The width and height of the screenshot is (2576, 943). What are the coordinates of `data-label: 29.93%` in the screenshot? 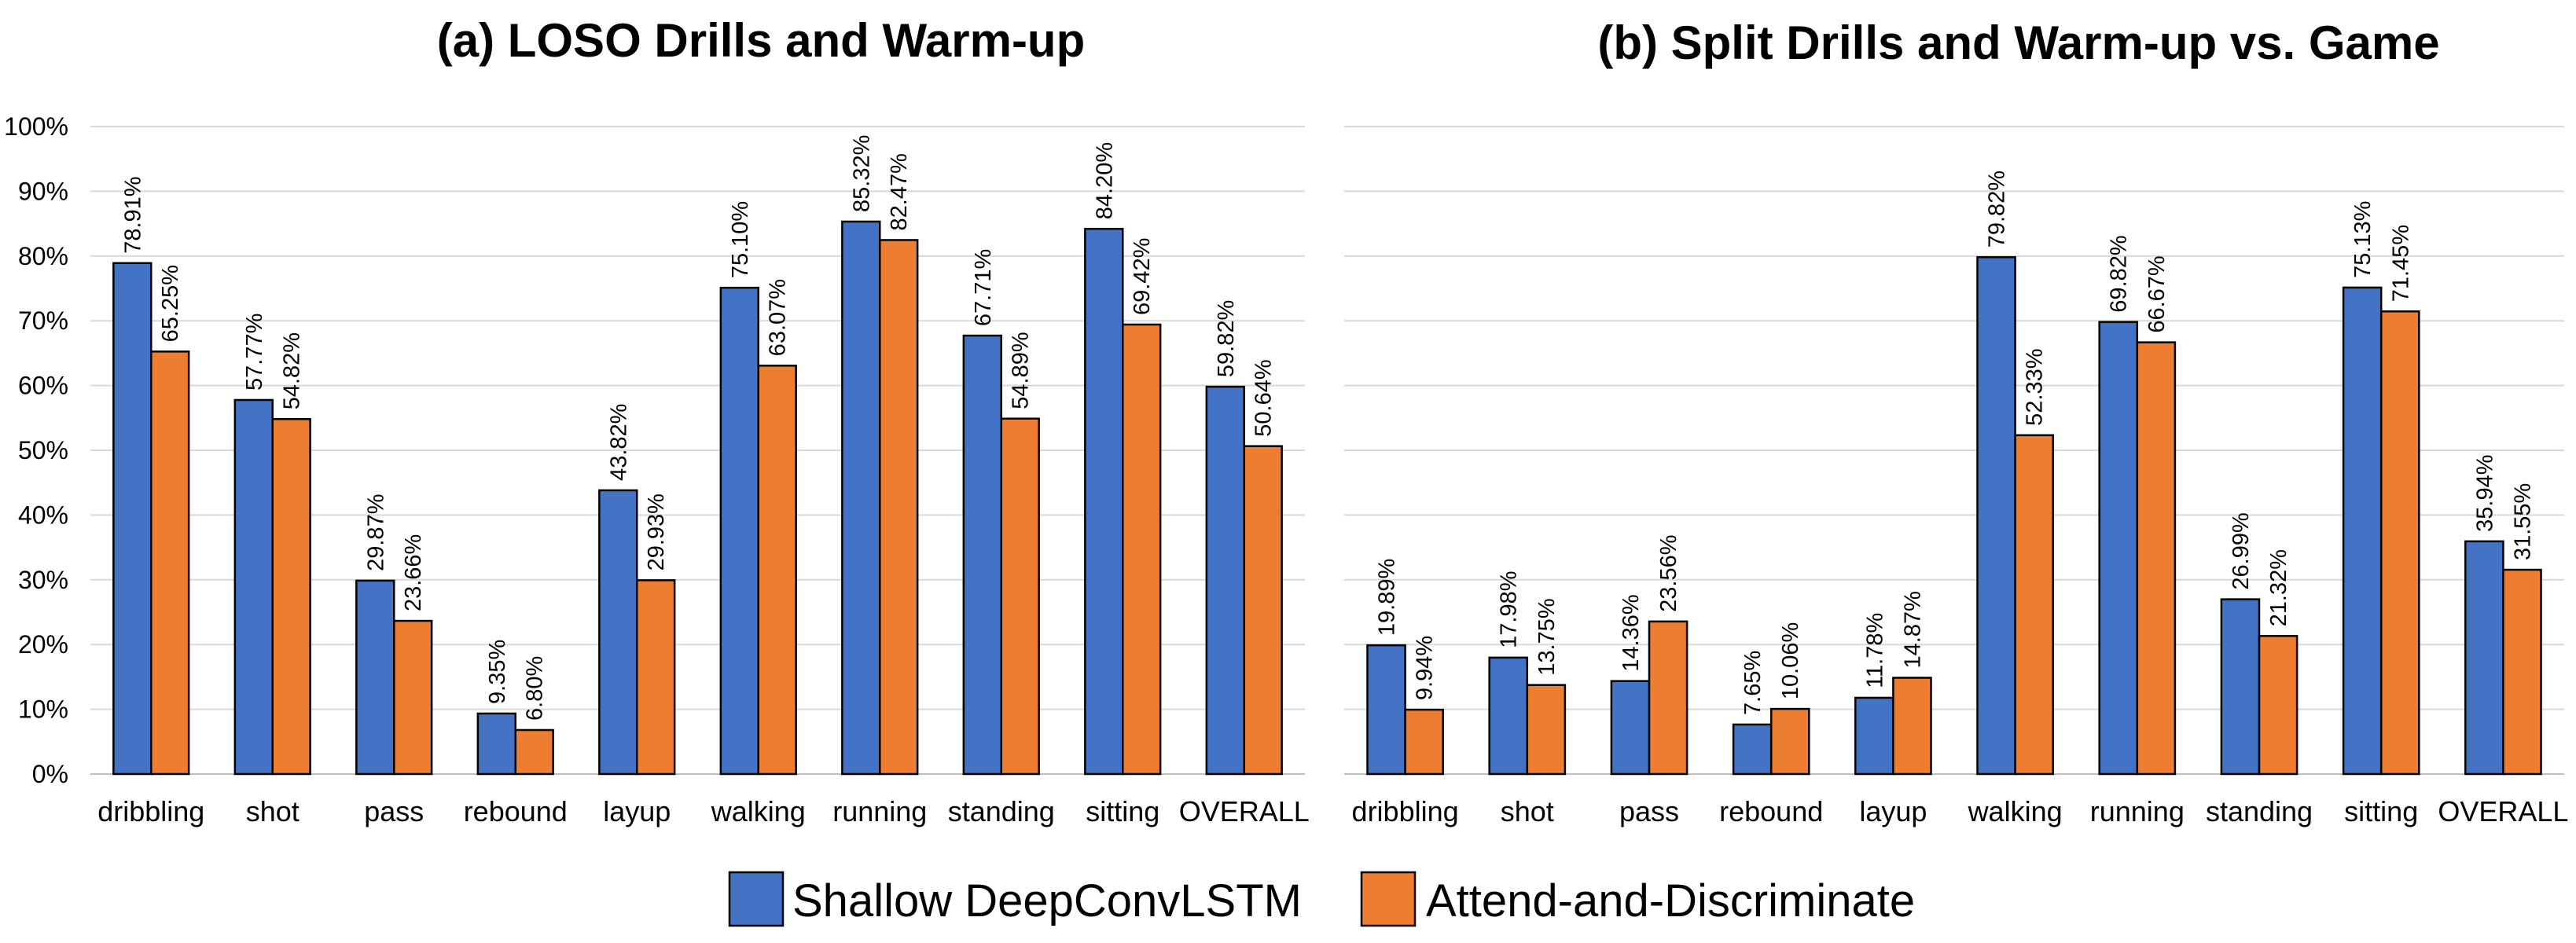 It's located at (656, 532).